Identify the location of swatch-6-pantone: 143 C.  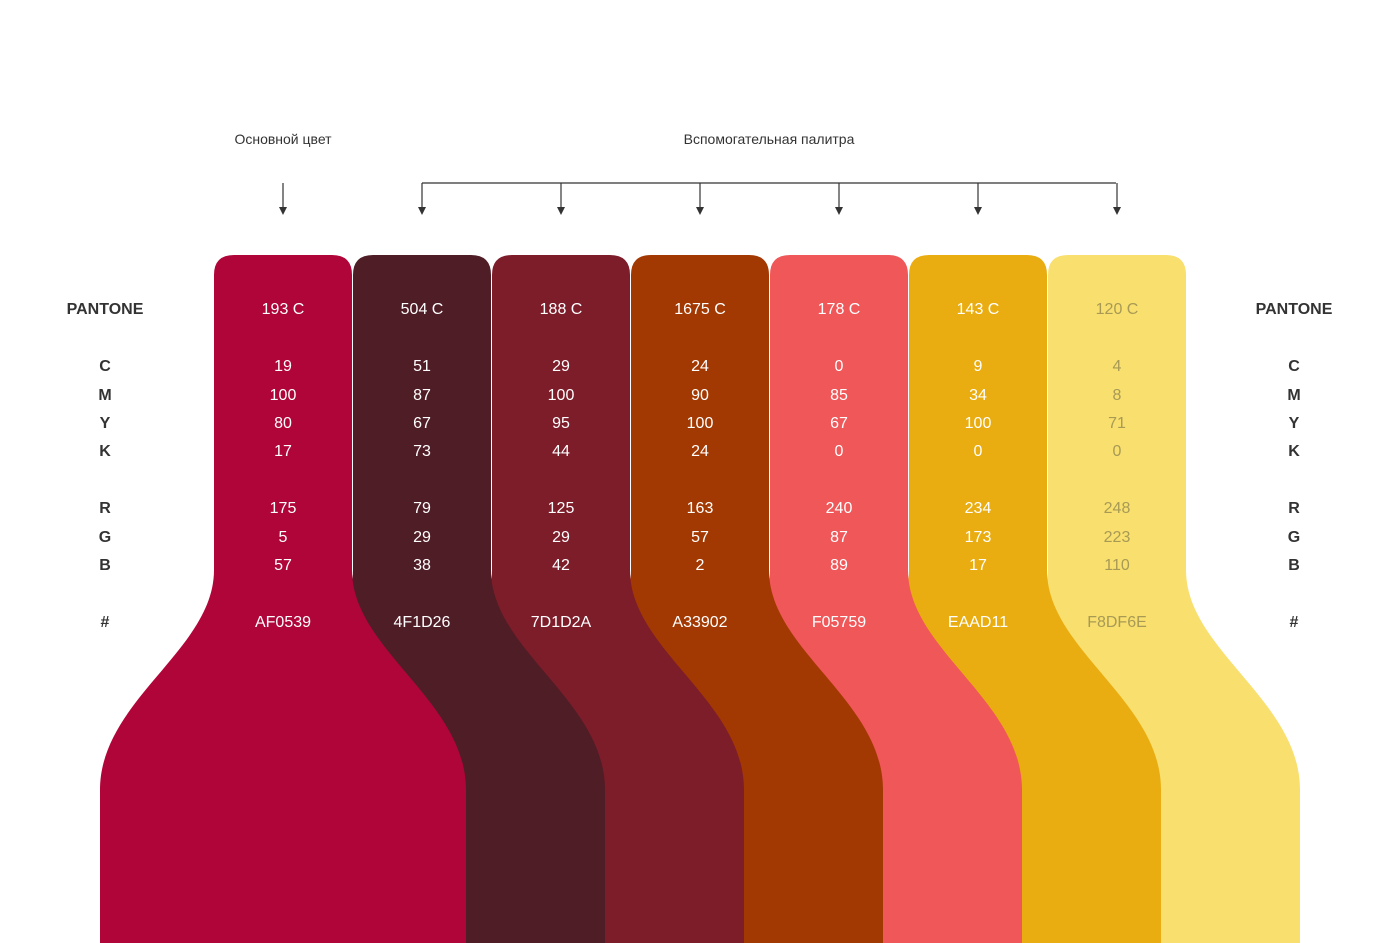
(978, 309).